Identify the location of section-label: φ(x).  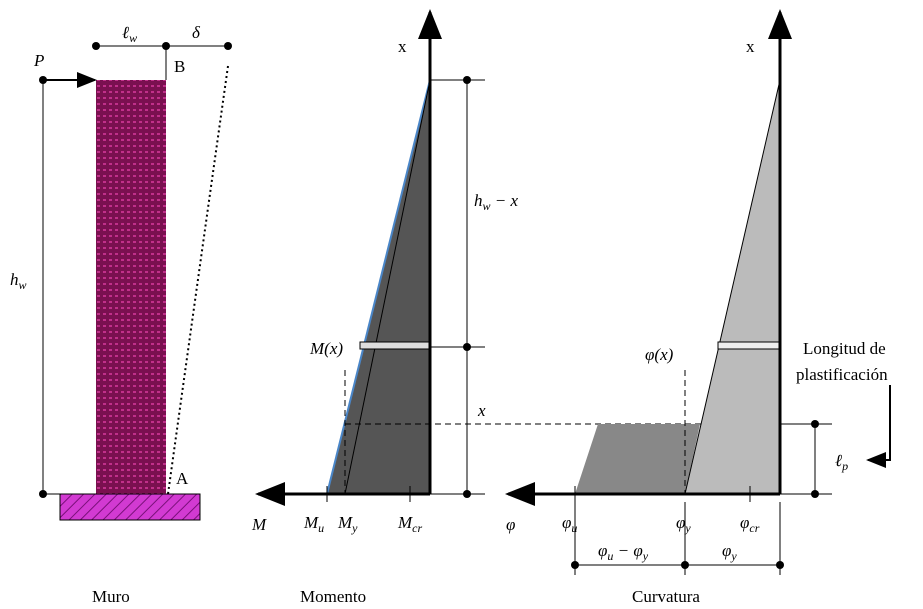
(659, 354).